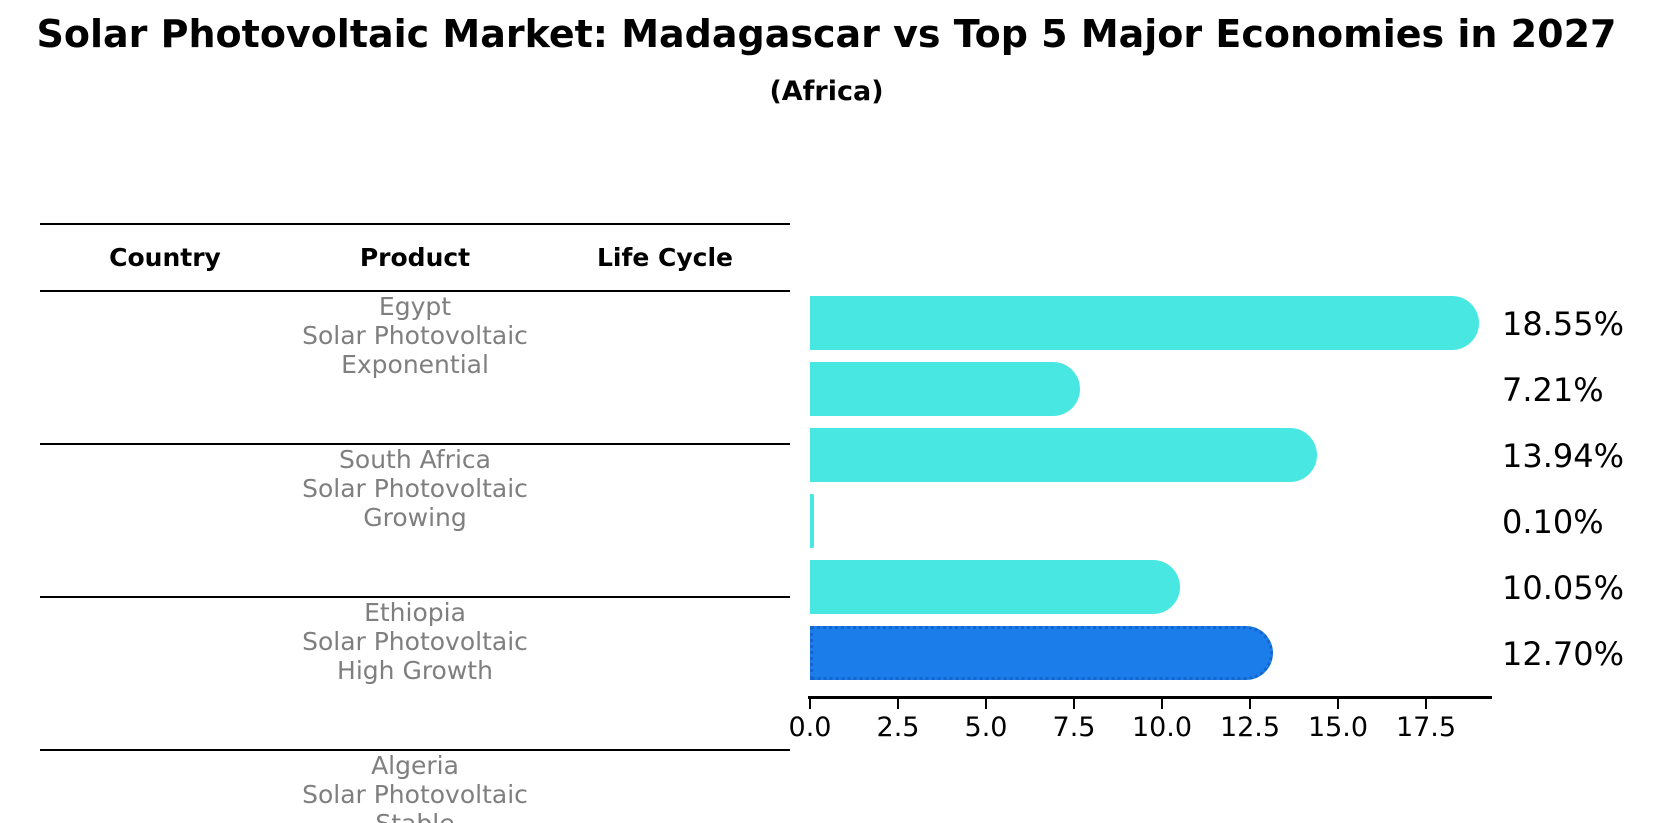  I want to click on bar-madagascar, so click(1042, 653).